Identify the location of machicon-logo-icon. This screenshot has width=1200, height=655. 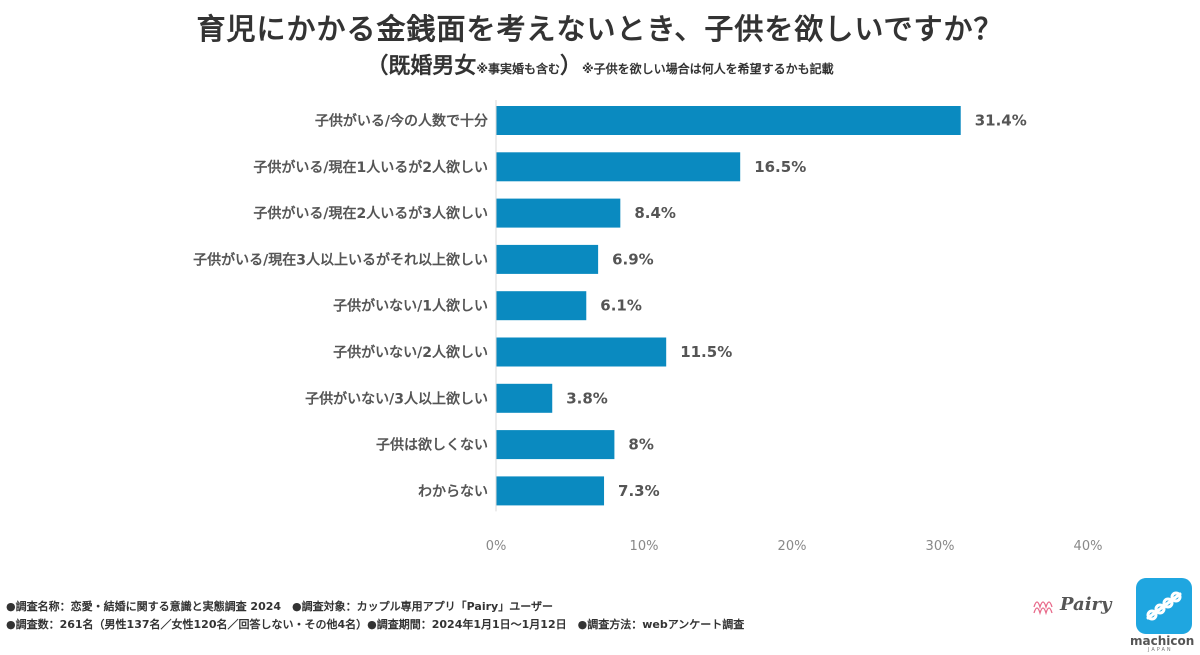
(1164, 606).